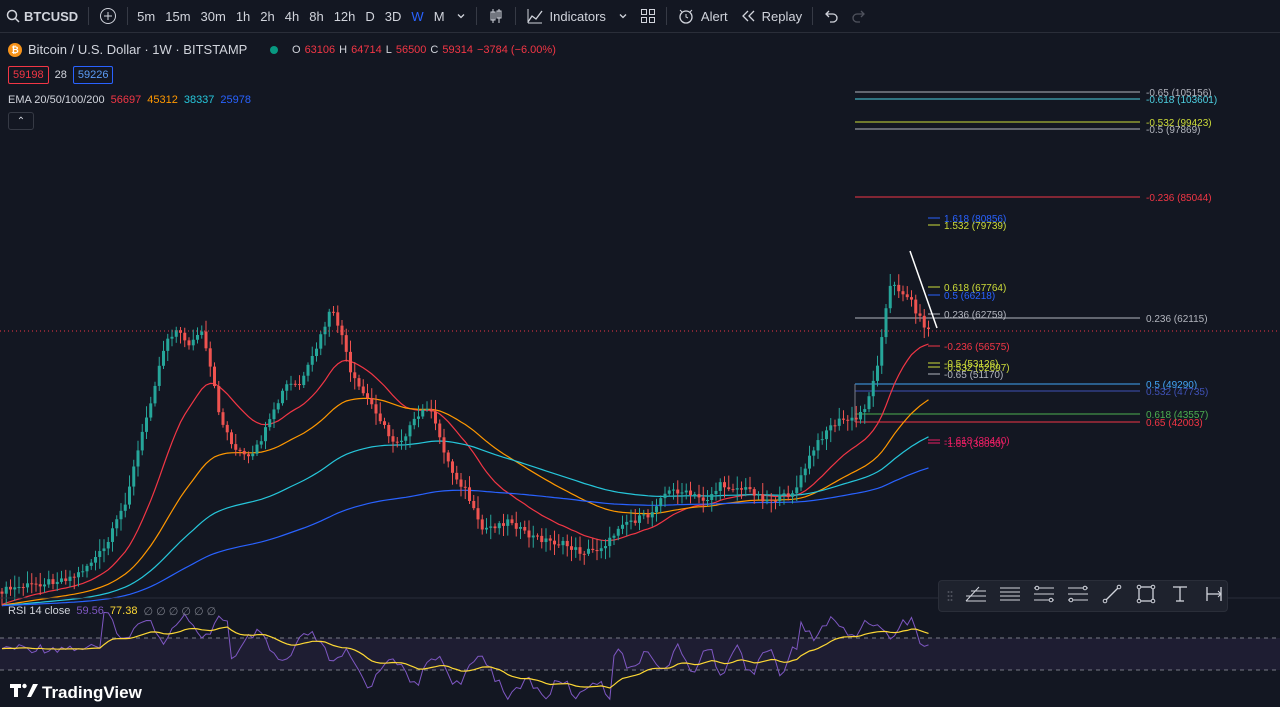 This screenshot has width=1280, height=707. What do you see at coordinates (1214, 596) in the screenshot?
I see `measure-tool-button` at bounding box center [1214, 596].